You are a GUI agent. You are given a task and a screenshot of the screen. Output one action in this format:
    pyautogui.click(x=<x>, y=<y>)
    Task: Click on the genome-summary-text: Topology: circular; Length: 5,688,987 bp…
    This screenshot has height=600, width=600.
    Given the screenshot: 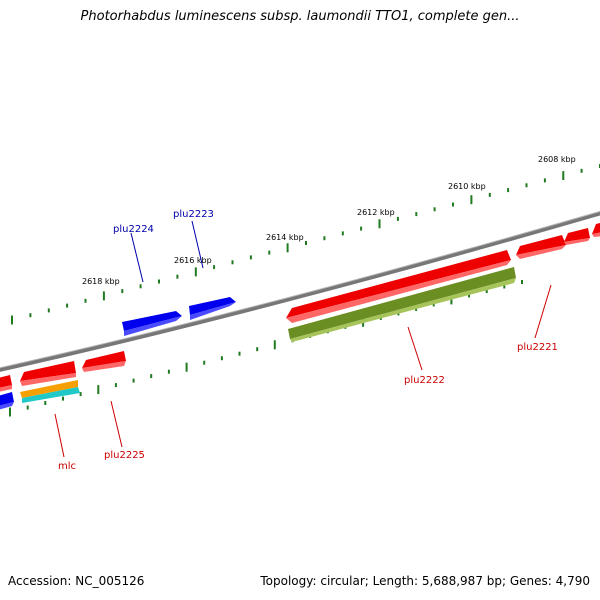 What is the action you would take?
    pyautogui.click(x=425, y=581)
    